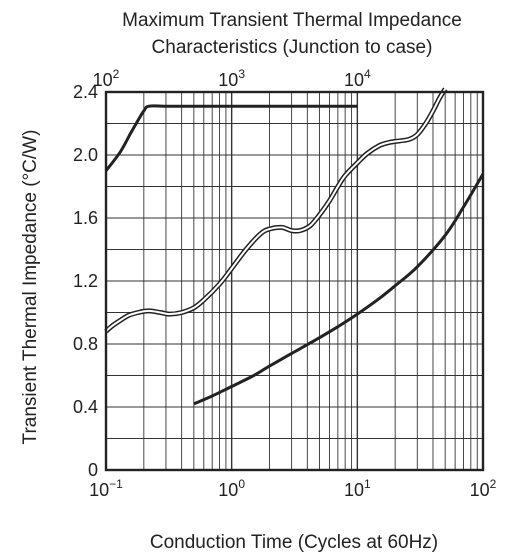  What do you see at coordinates (292, 20) in the screenshot?
I see `chart-title-line-1: Maximum Transient Thermal Impedance` at bounding box center [292, 20].